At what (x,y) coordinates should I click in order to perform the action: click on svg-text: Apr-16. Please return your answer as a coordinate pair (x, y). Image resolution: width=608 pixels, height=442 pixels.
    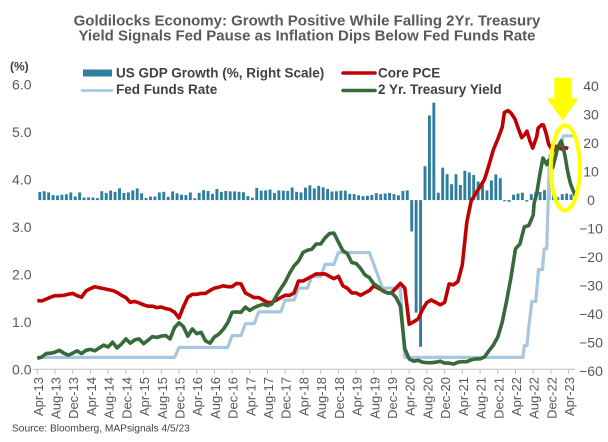
    Looking at the image, I should click on (197, 396).